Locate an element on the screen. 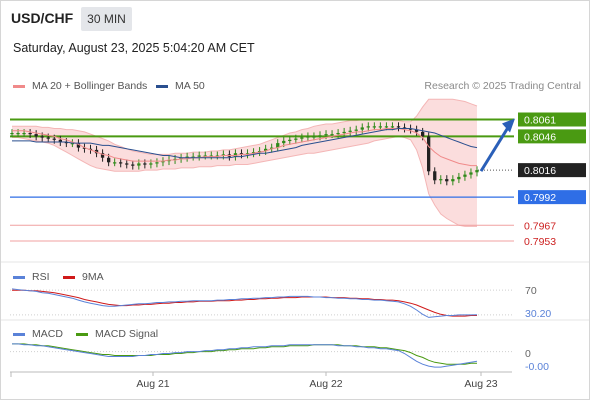 The image size is (590, 400). support-label: 0.7967 is located at coordinates (540, 226).